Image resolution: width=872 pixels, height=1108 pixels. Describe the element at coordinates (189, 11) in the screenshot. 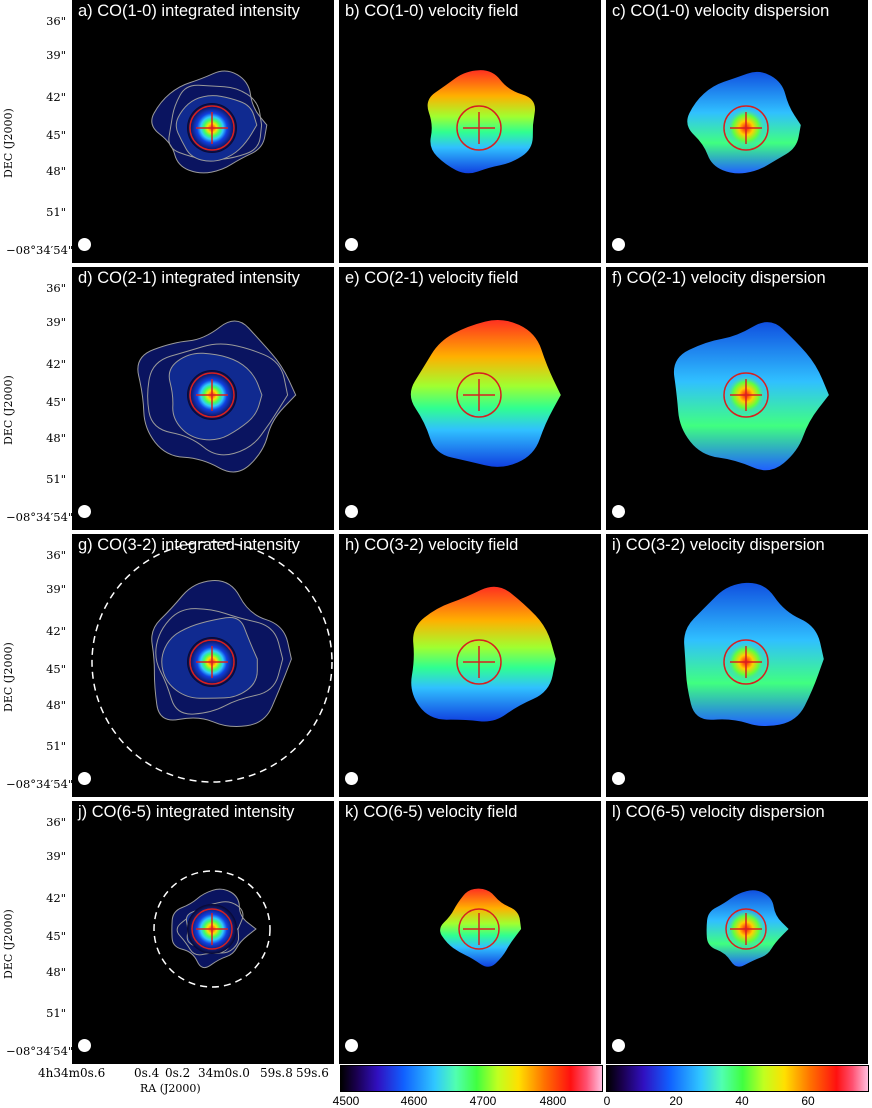

I see `panel-title: a) CO(1-0) integrated intensity` at that location.